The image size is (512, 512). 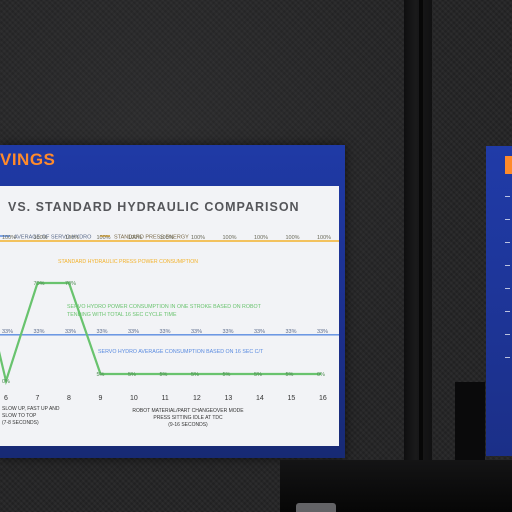 I want to click on x-tick-label: 8, so click(x=69, y=398).